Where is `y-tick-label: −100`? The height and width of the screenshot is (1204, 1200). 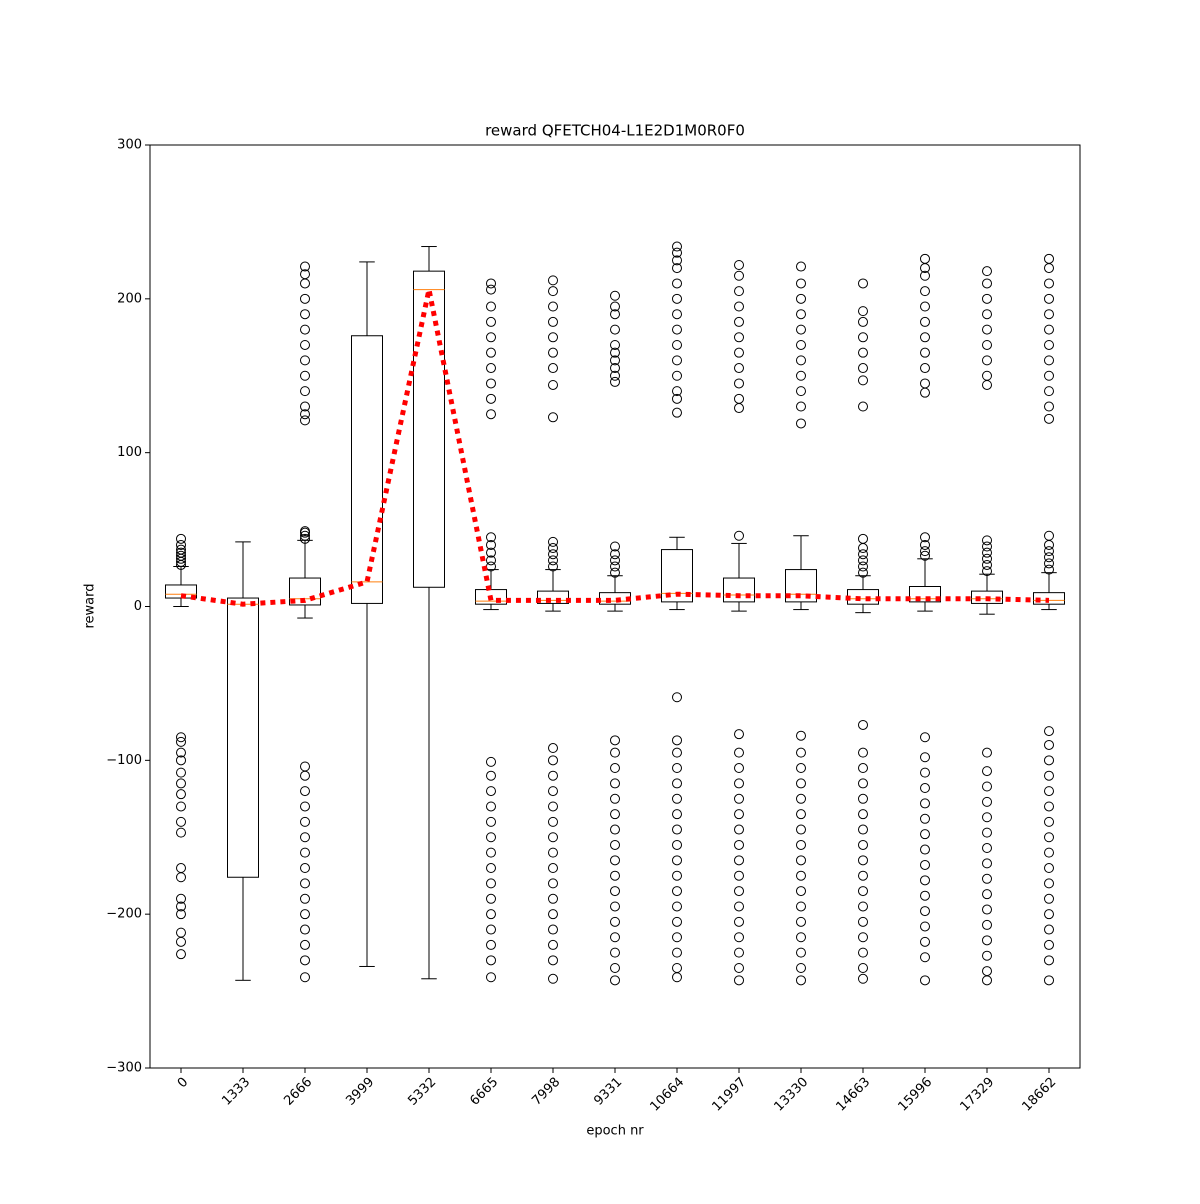 y-tick-label: −100 is located at coordinates (124, 760).